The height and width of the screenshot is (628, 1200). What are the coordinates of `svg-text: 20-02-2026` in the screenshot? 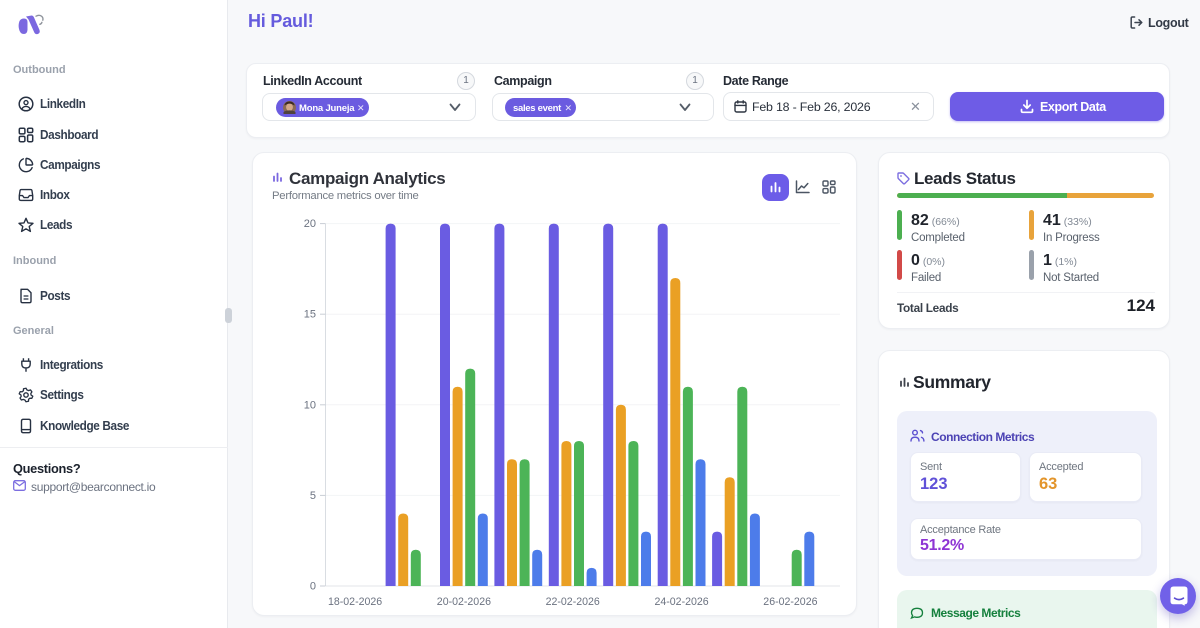 It's located at (464, 602).